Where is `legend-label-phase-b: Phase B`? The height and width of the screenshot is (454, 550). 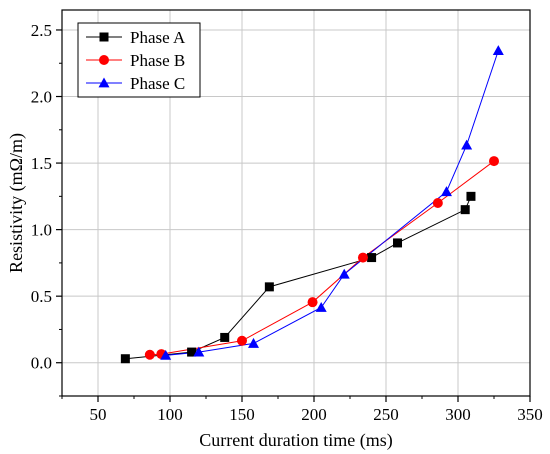 legend-label-phase-b: Phase B is located at coordinates (157, 60).